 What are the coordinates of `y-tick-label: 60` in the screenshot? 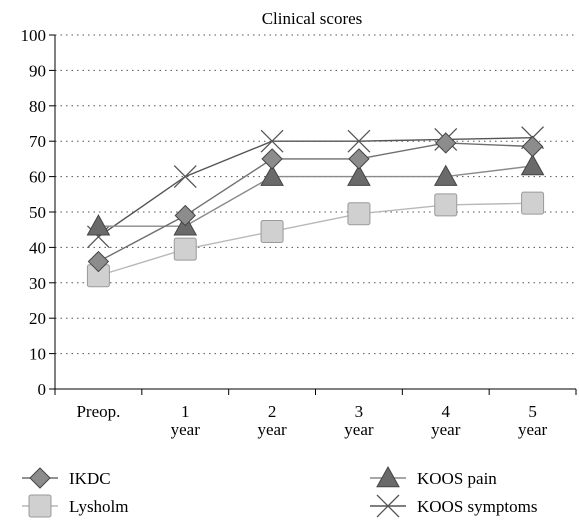 It's located at (37, 177).